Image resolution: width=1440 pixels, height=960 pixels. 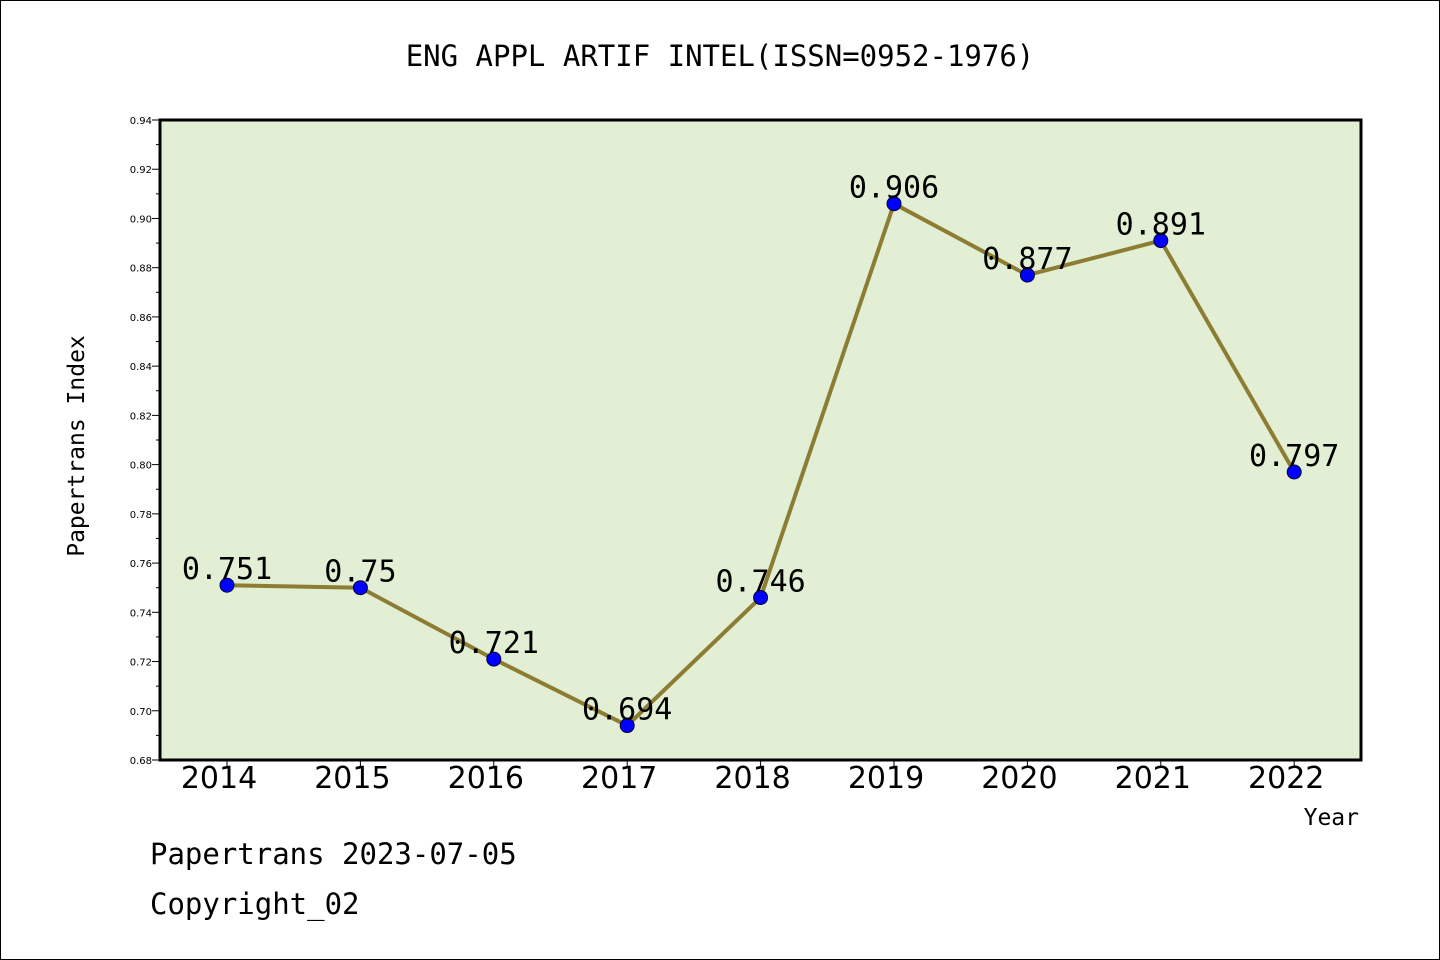 I want to click on chart-title: ENG APPL ARTIF INTEL(ISSN=0952-1976), so click(x=720, y=56).